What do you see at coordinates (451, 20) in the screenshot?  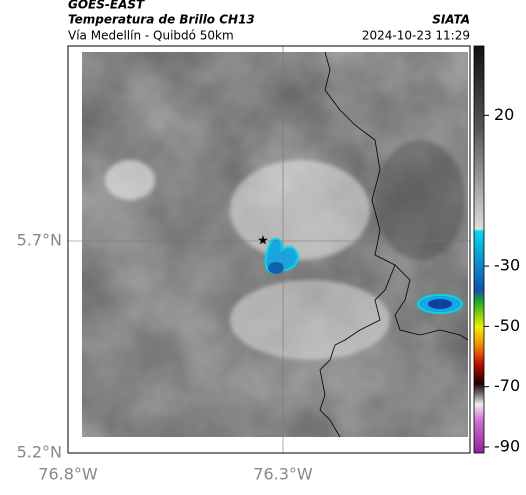 I see `source-label: SIATA` at bounding box center [451, 20].